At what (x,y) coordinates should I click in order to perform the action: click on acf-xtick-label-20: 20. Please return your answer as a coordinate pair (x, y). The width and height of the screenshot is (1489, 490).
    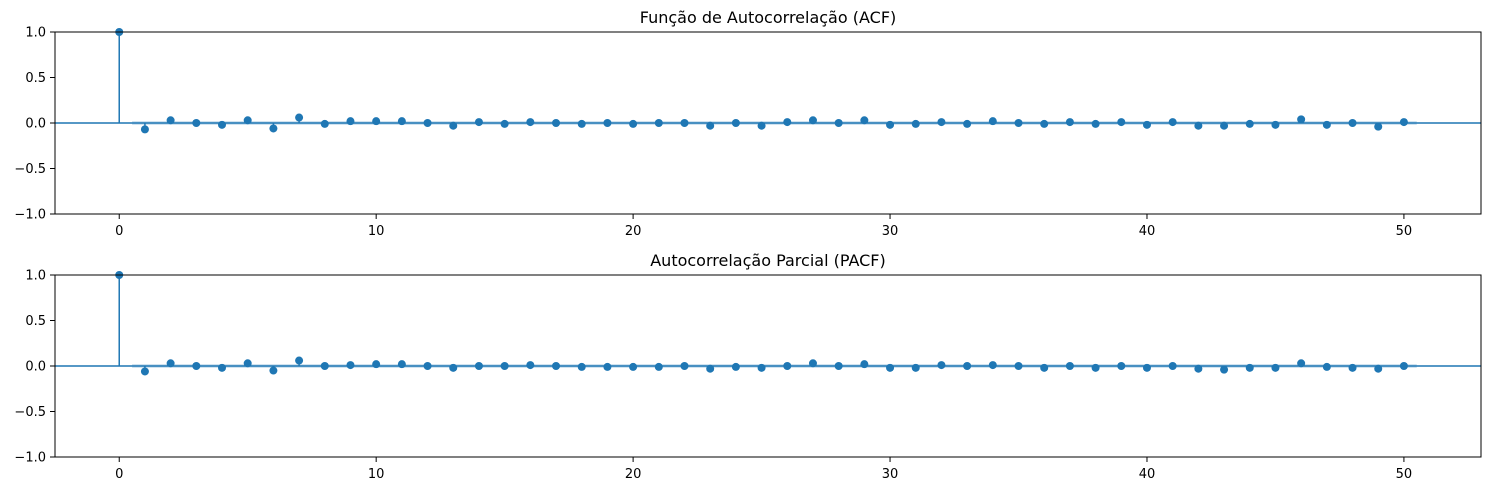
    Looking at the image, I should click on (633, 231).